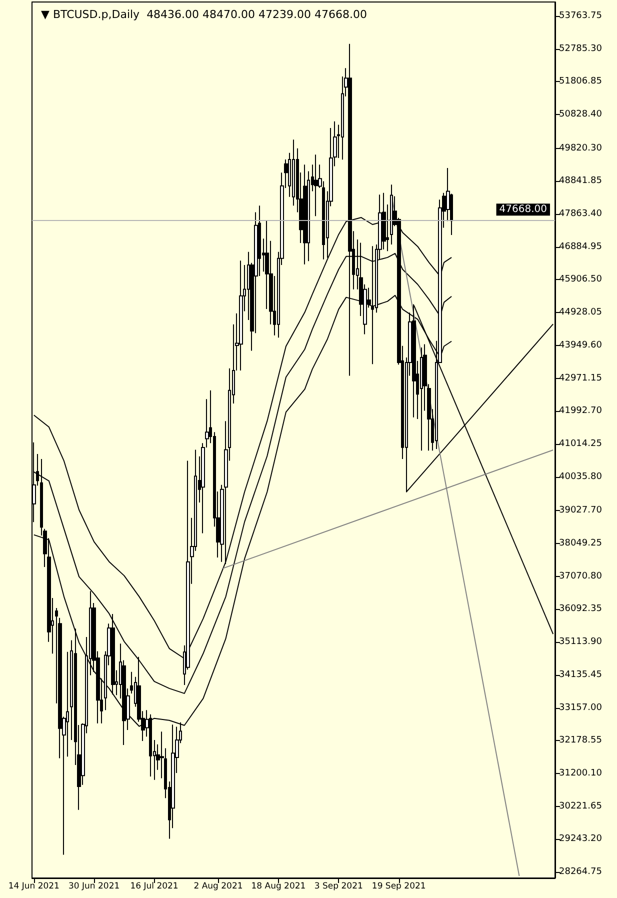 The height and width of the screenshot is (898, 617). What do you see at coordinates (580, 872) in the screenshot?
I see `y-tick-label: 28264.75` at bounding box center [580, 872].